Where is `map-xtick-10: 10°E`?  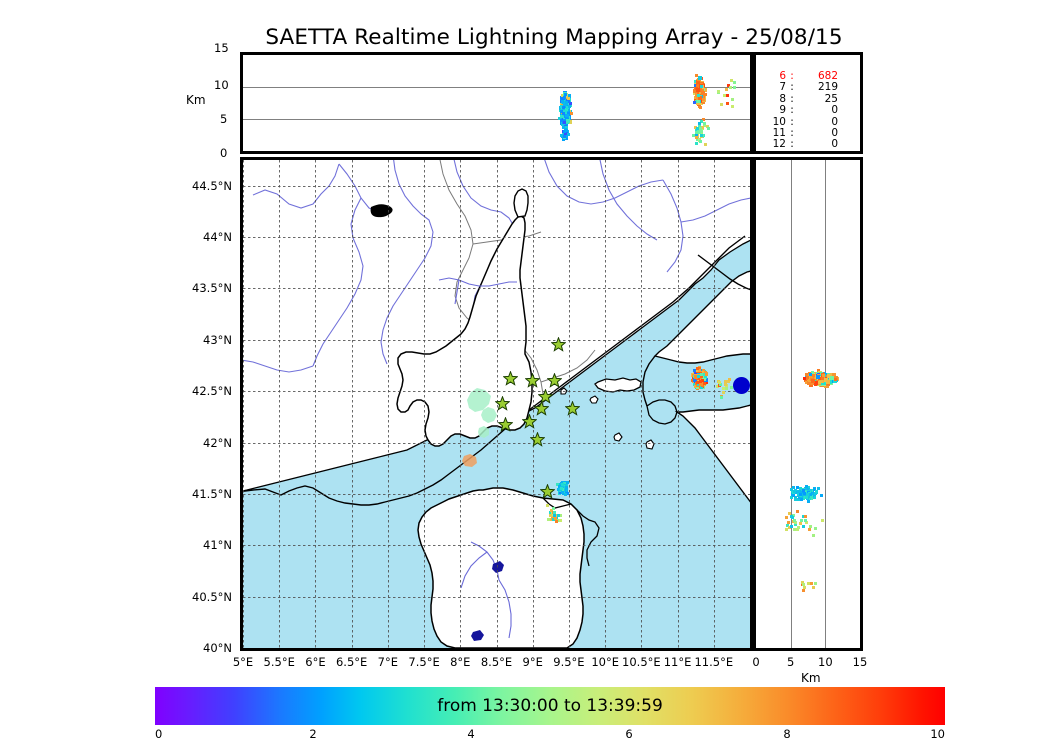 map-xtick-10: 10°E is located at coordinates (605, 662).